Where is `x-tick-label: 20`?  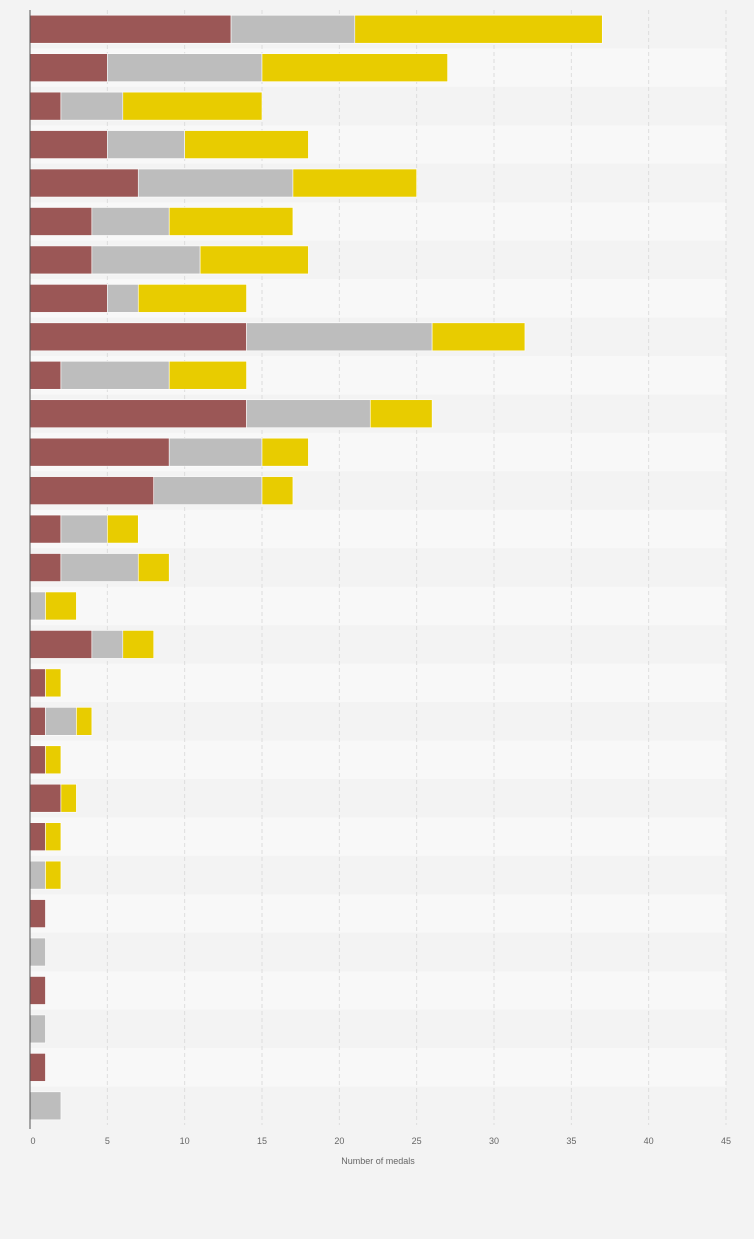 x-tick-label: 20 is located at coordinates (339, 1141).